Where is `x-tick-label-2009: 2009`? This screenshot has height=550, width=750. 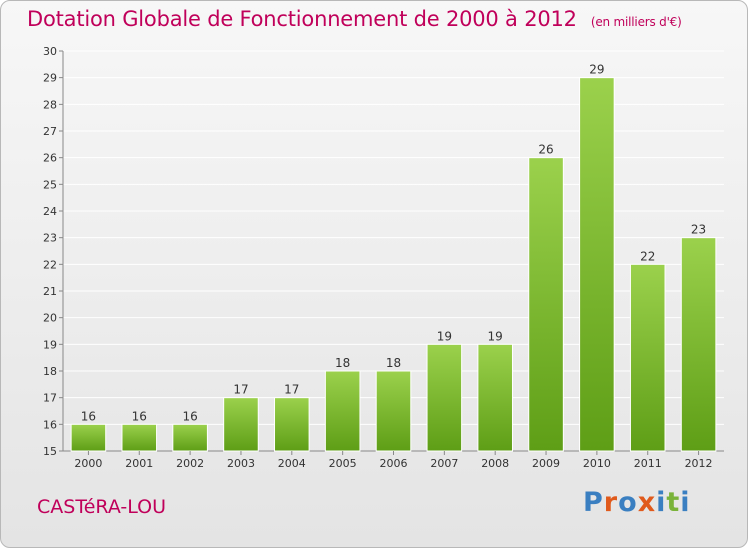 x-tick-label-2009: 2009 is located at coordinates (546, 463).